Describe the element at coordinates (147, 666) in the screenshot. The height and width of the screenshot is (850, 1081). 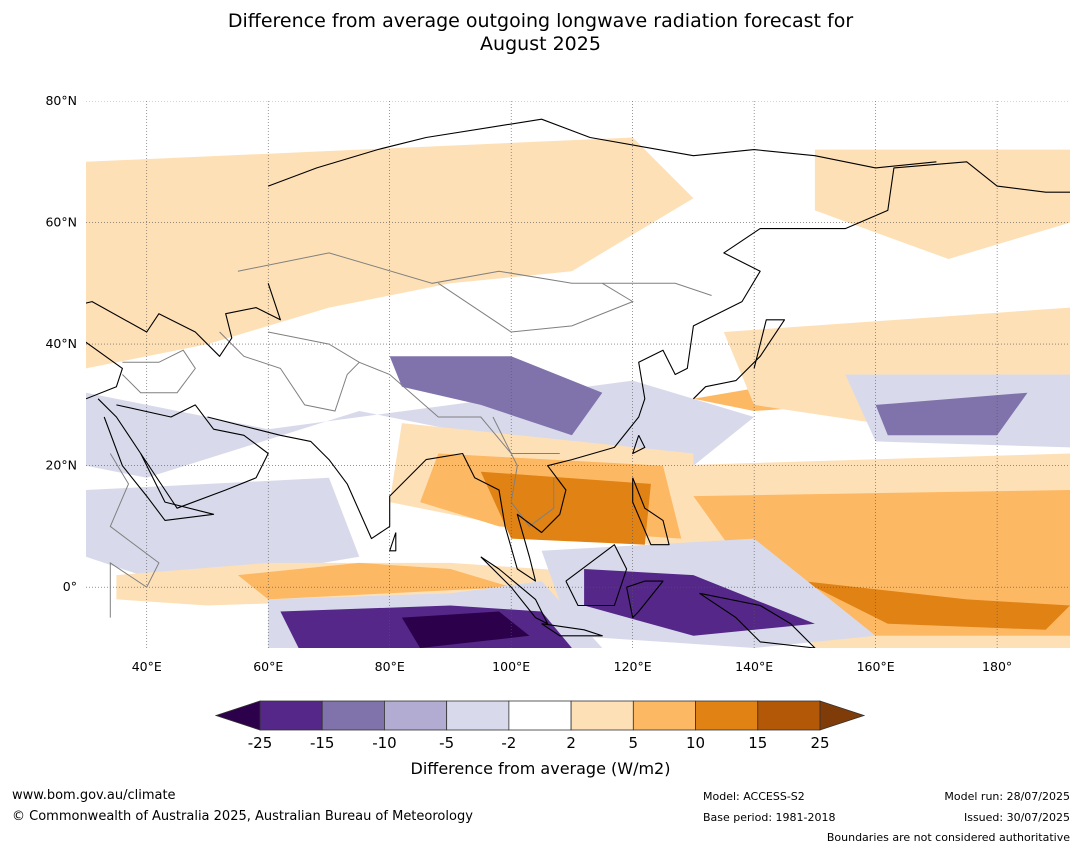
I see `lon-label-40: 40°E` at that location.